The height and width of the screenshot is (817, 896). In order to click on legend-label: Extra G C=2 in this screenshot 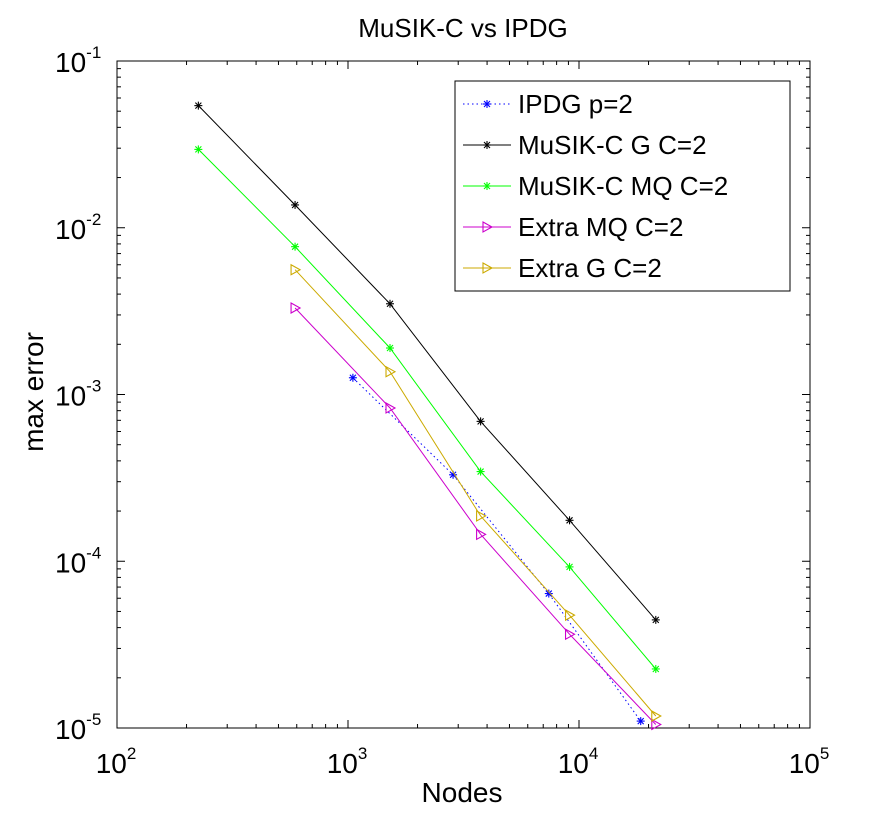, I will do `click(590, 268)`.